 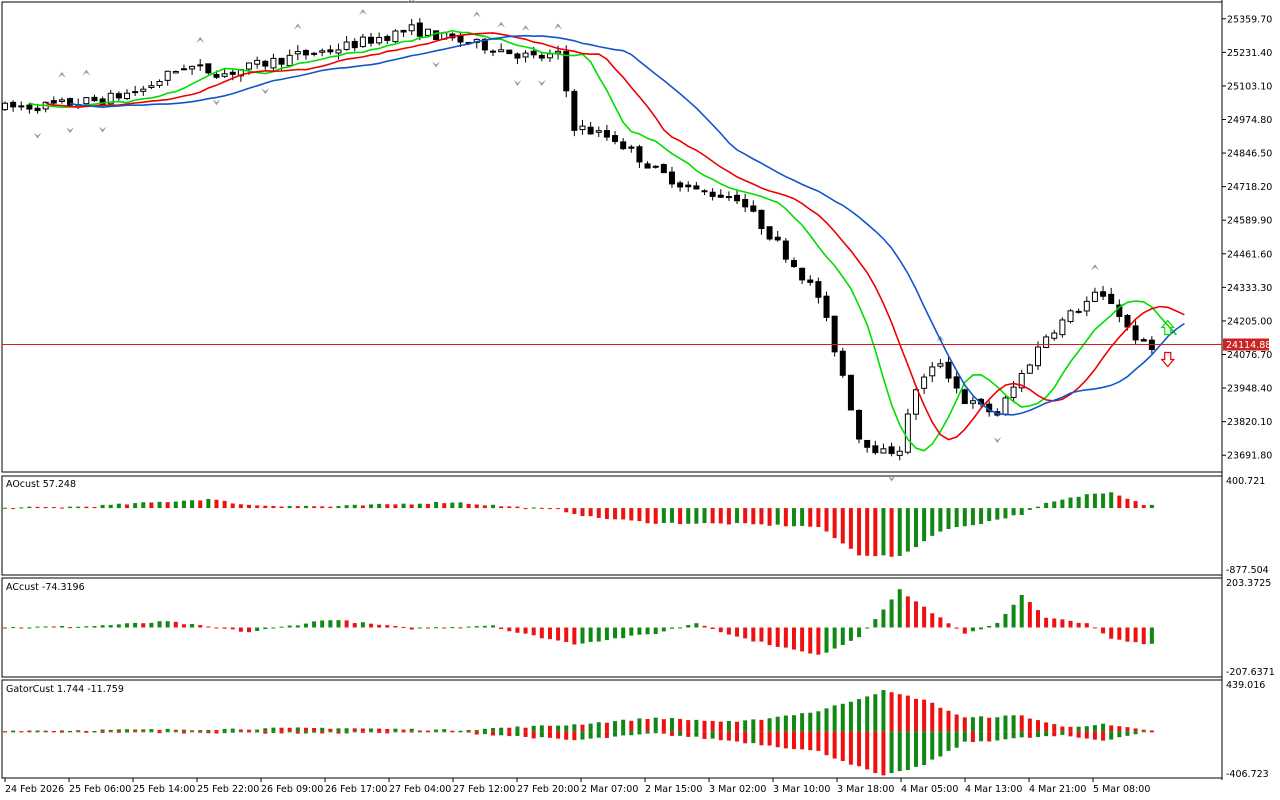 What do you see at coordinates (1249, 355) in the screenshot?
I see `price-tick-label: 24076.70` at bounding box center [1249, 355].